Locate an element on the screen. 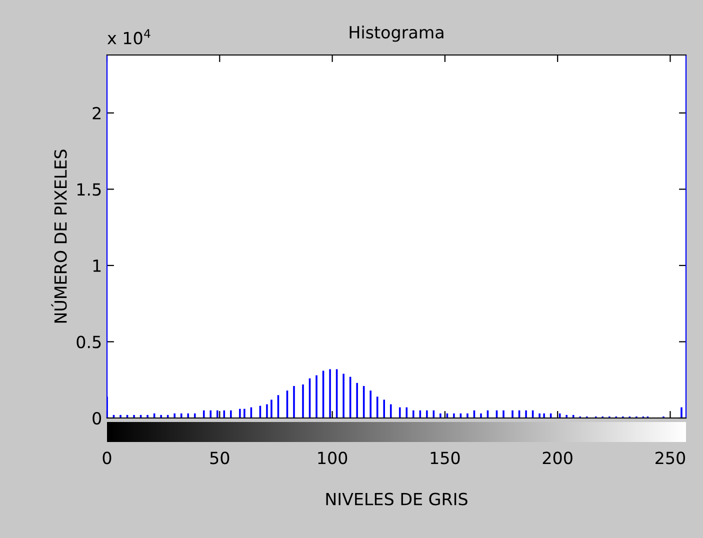  x-tick-label: 100 is located at coordinates (333, 458).